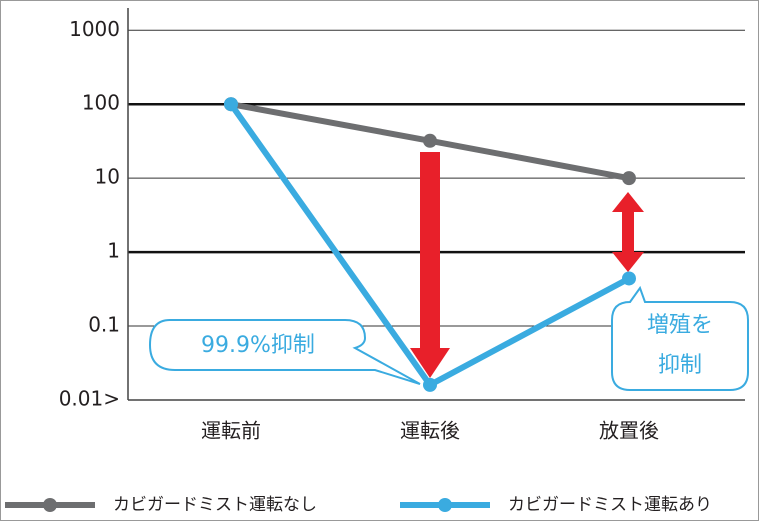  What do you see at coordinates (680, 365) in the screenshot?
I see `annotation: 抑制` at bounding box center [680, 365].